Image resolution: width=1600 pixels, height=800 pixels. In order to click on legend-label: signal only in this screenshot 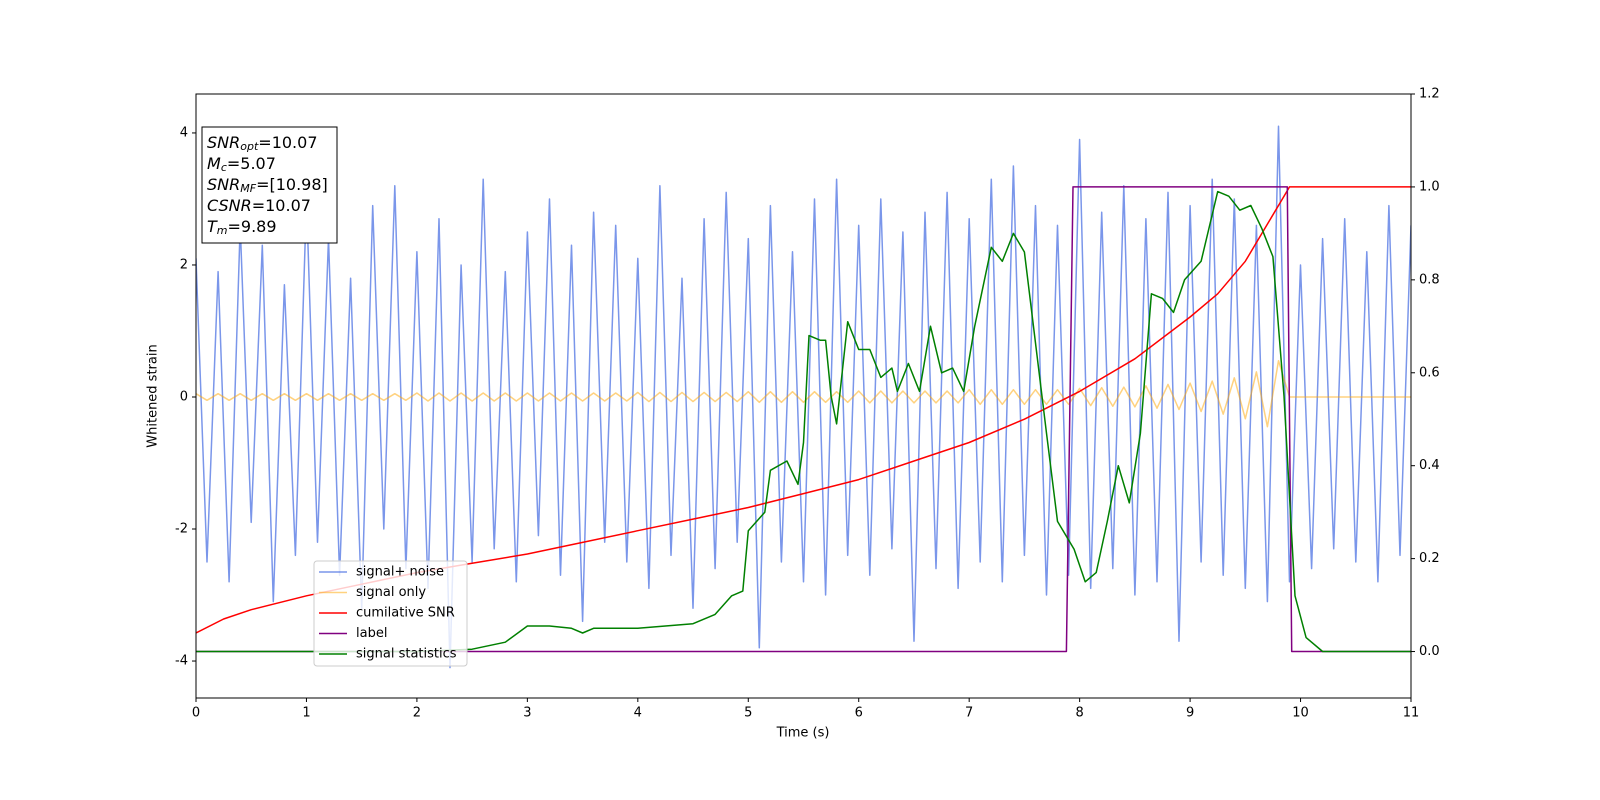, I will do `click(391, 592)`.